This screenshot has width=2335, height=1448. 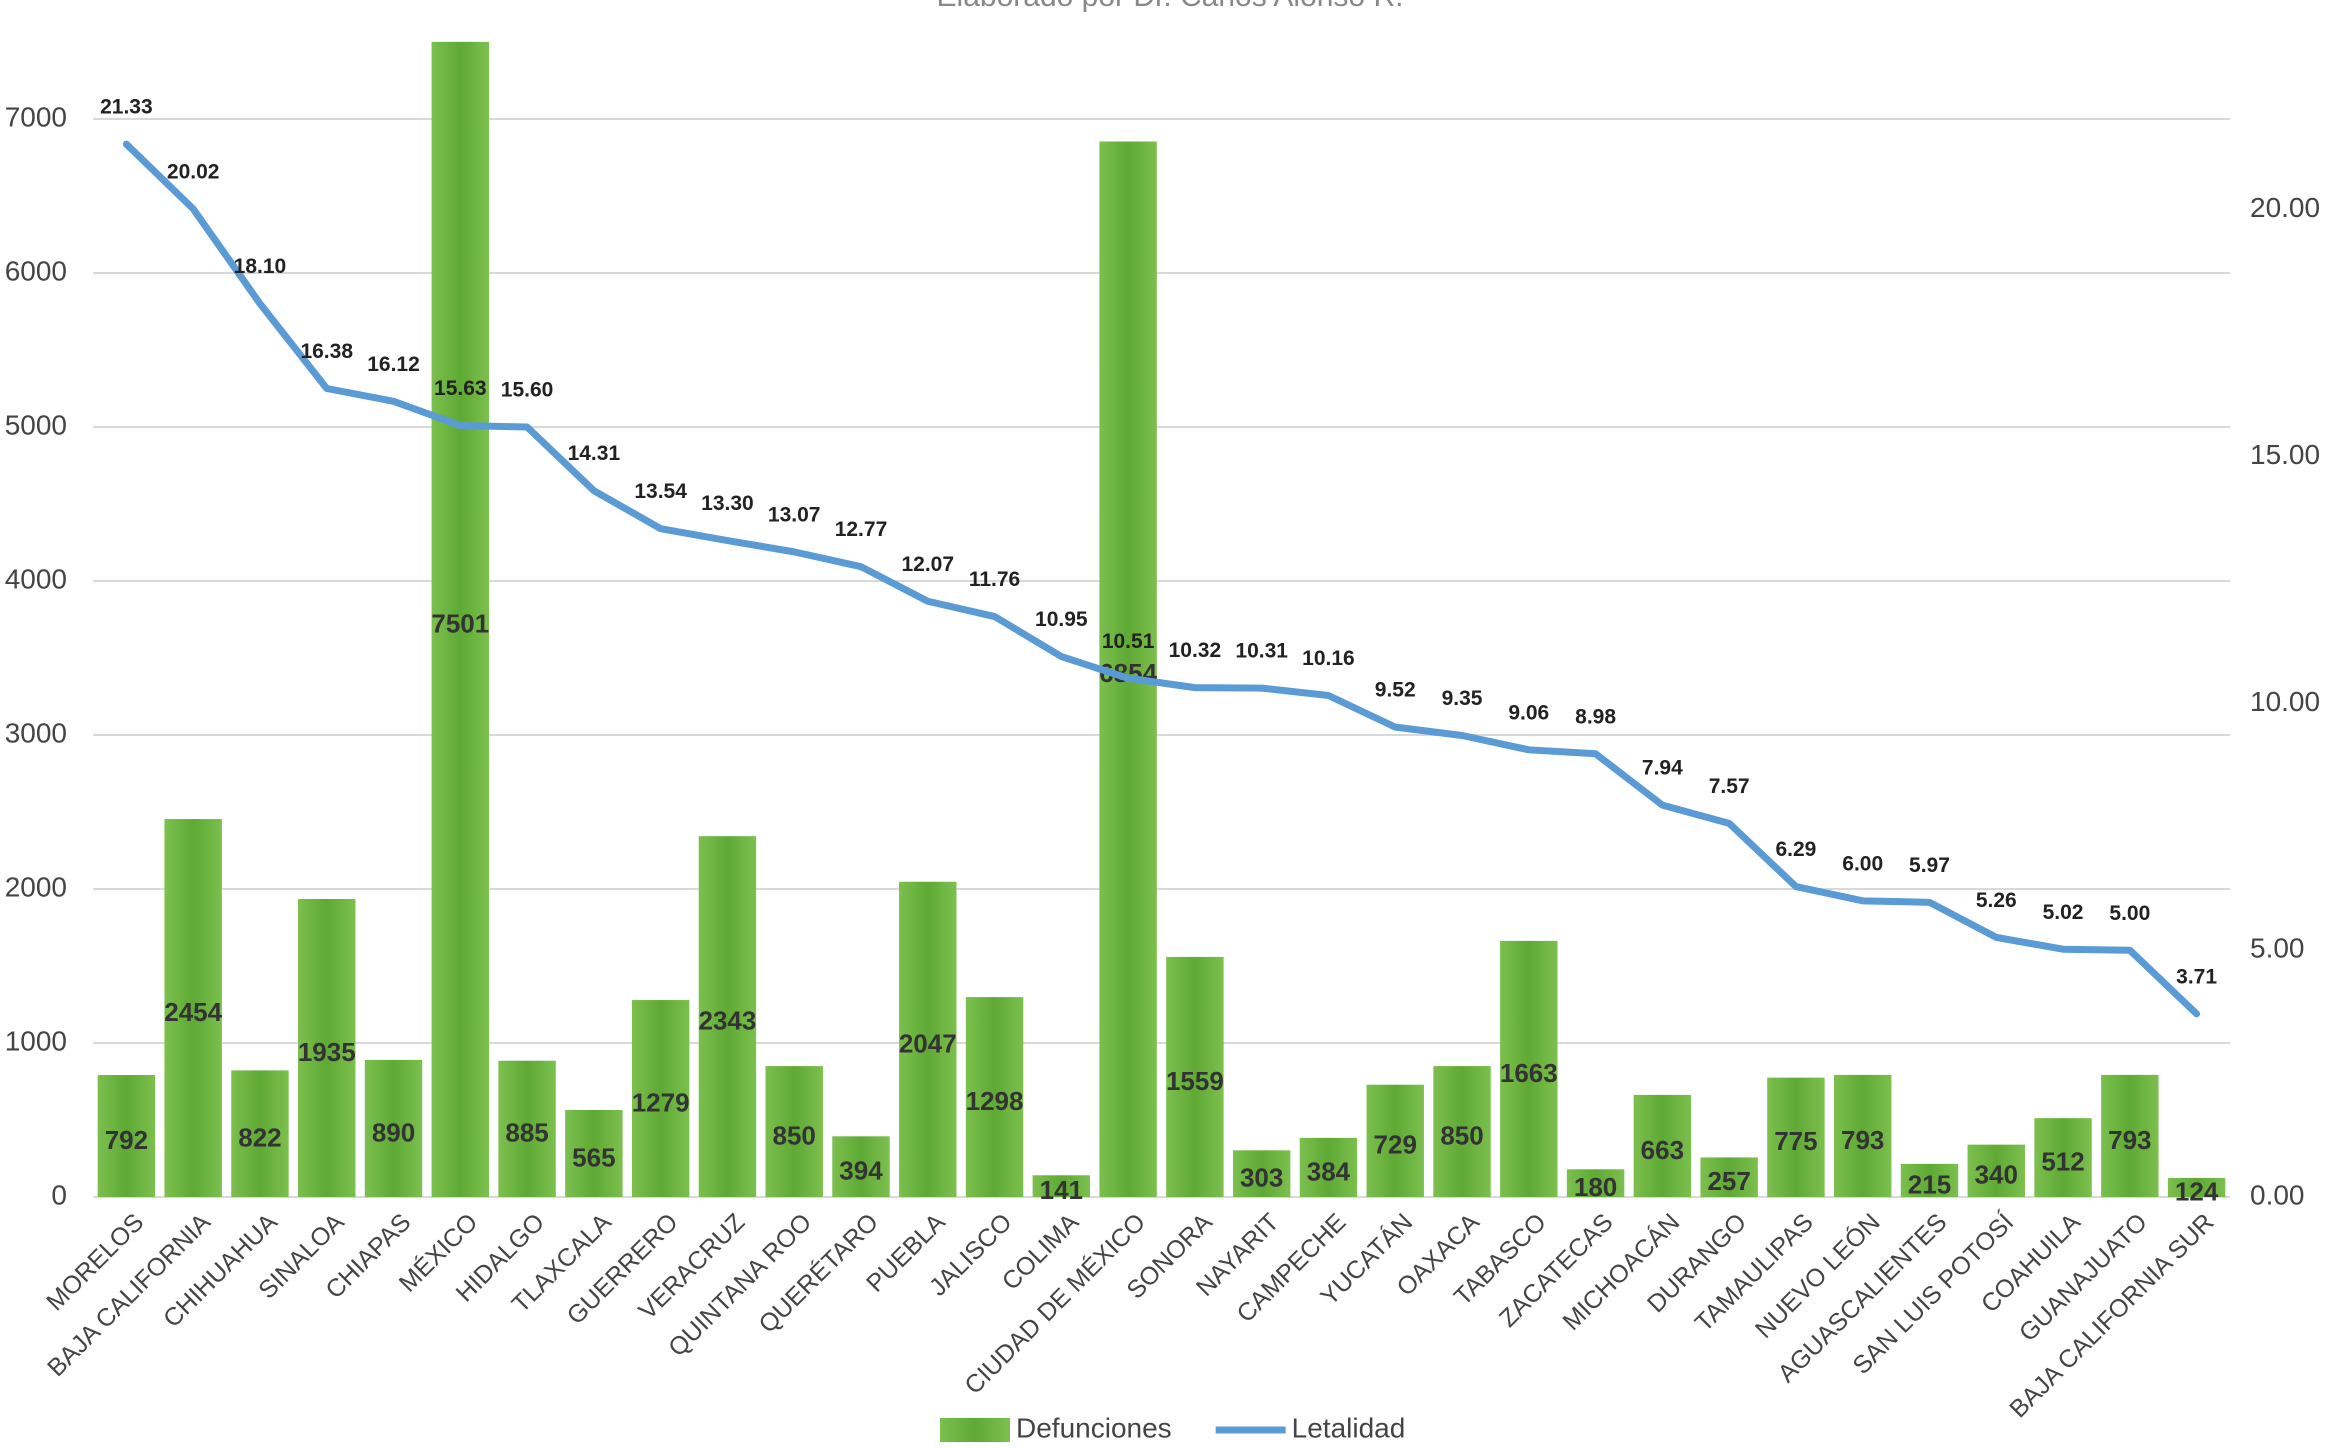 I want to click on line-label: 11.76, so click(x=994, y=579).